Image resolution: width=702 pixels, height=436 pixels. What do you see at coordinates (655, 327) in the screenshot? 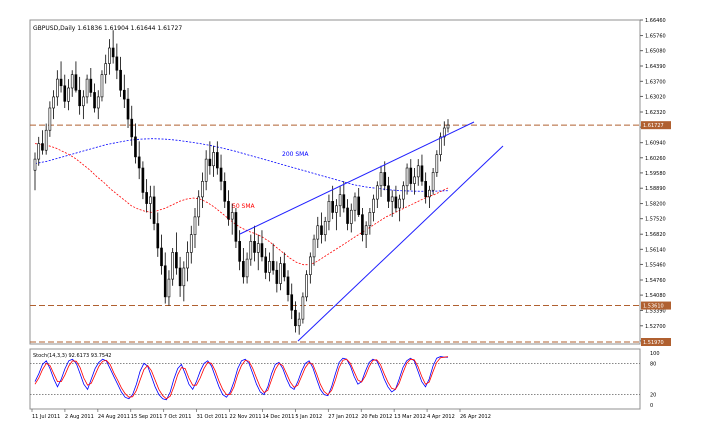
I see `y-tick-label: 1.52700` at bounding box center [655, 327].